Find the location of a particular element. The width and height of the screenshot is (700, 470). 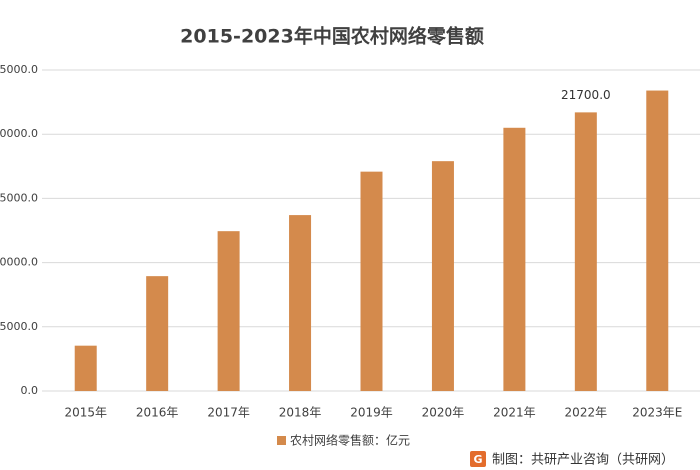

x-tick-label: 2021年 is located at coordinates (514, 413).